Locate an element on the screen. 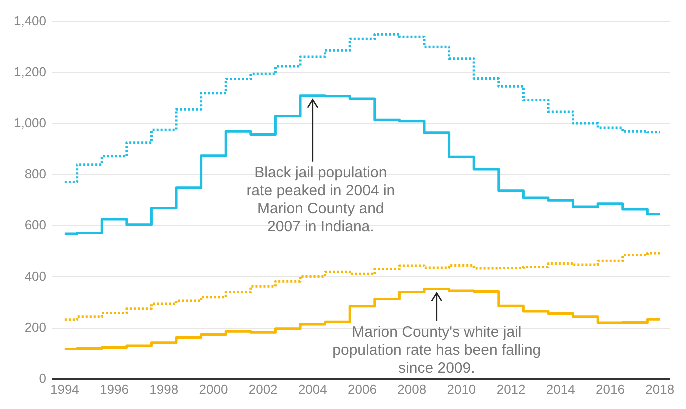 The width and height of the screenshot is (686, 409). annotation: Black jail population rate peaked in 2004 in Marion County and 2007 in Indiana. is located at coordinates (321, 200).